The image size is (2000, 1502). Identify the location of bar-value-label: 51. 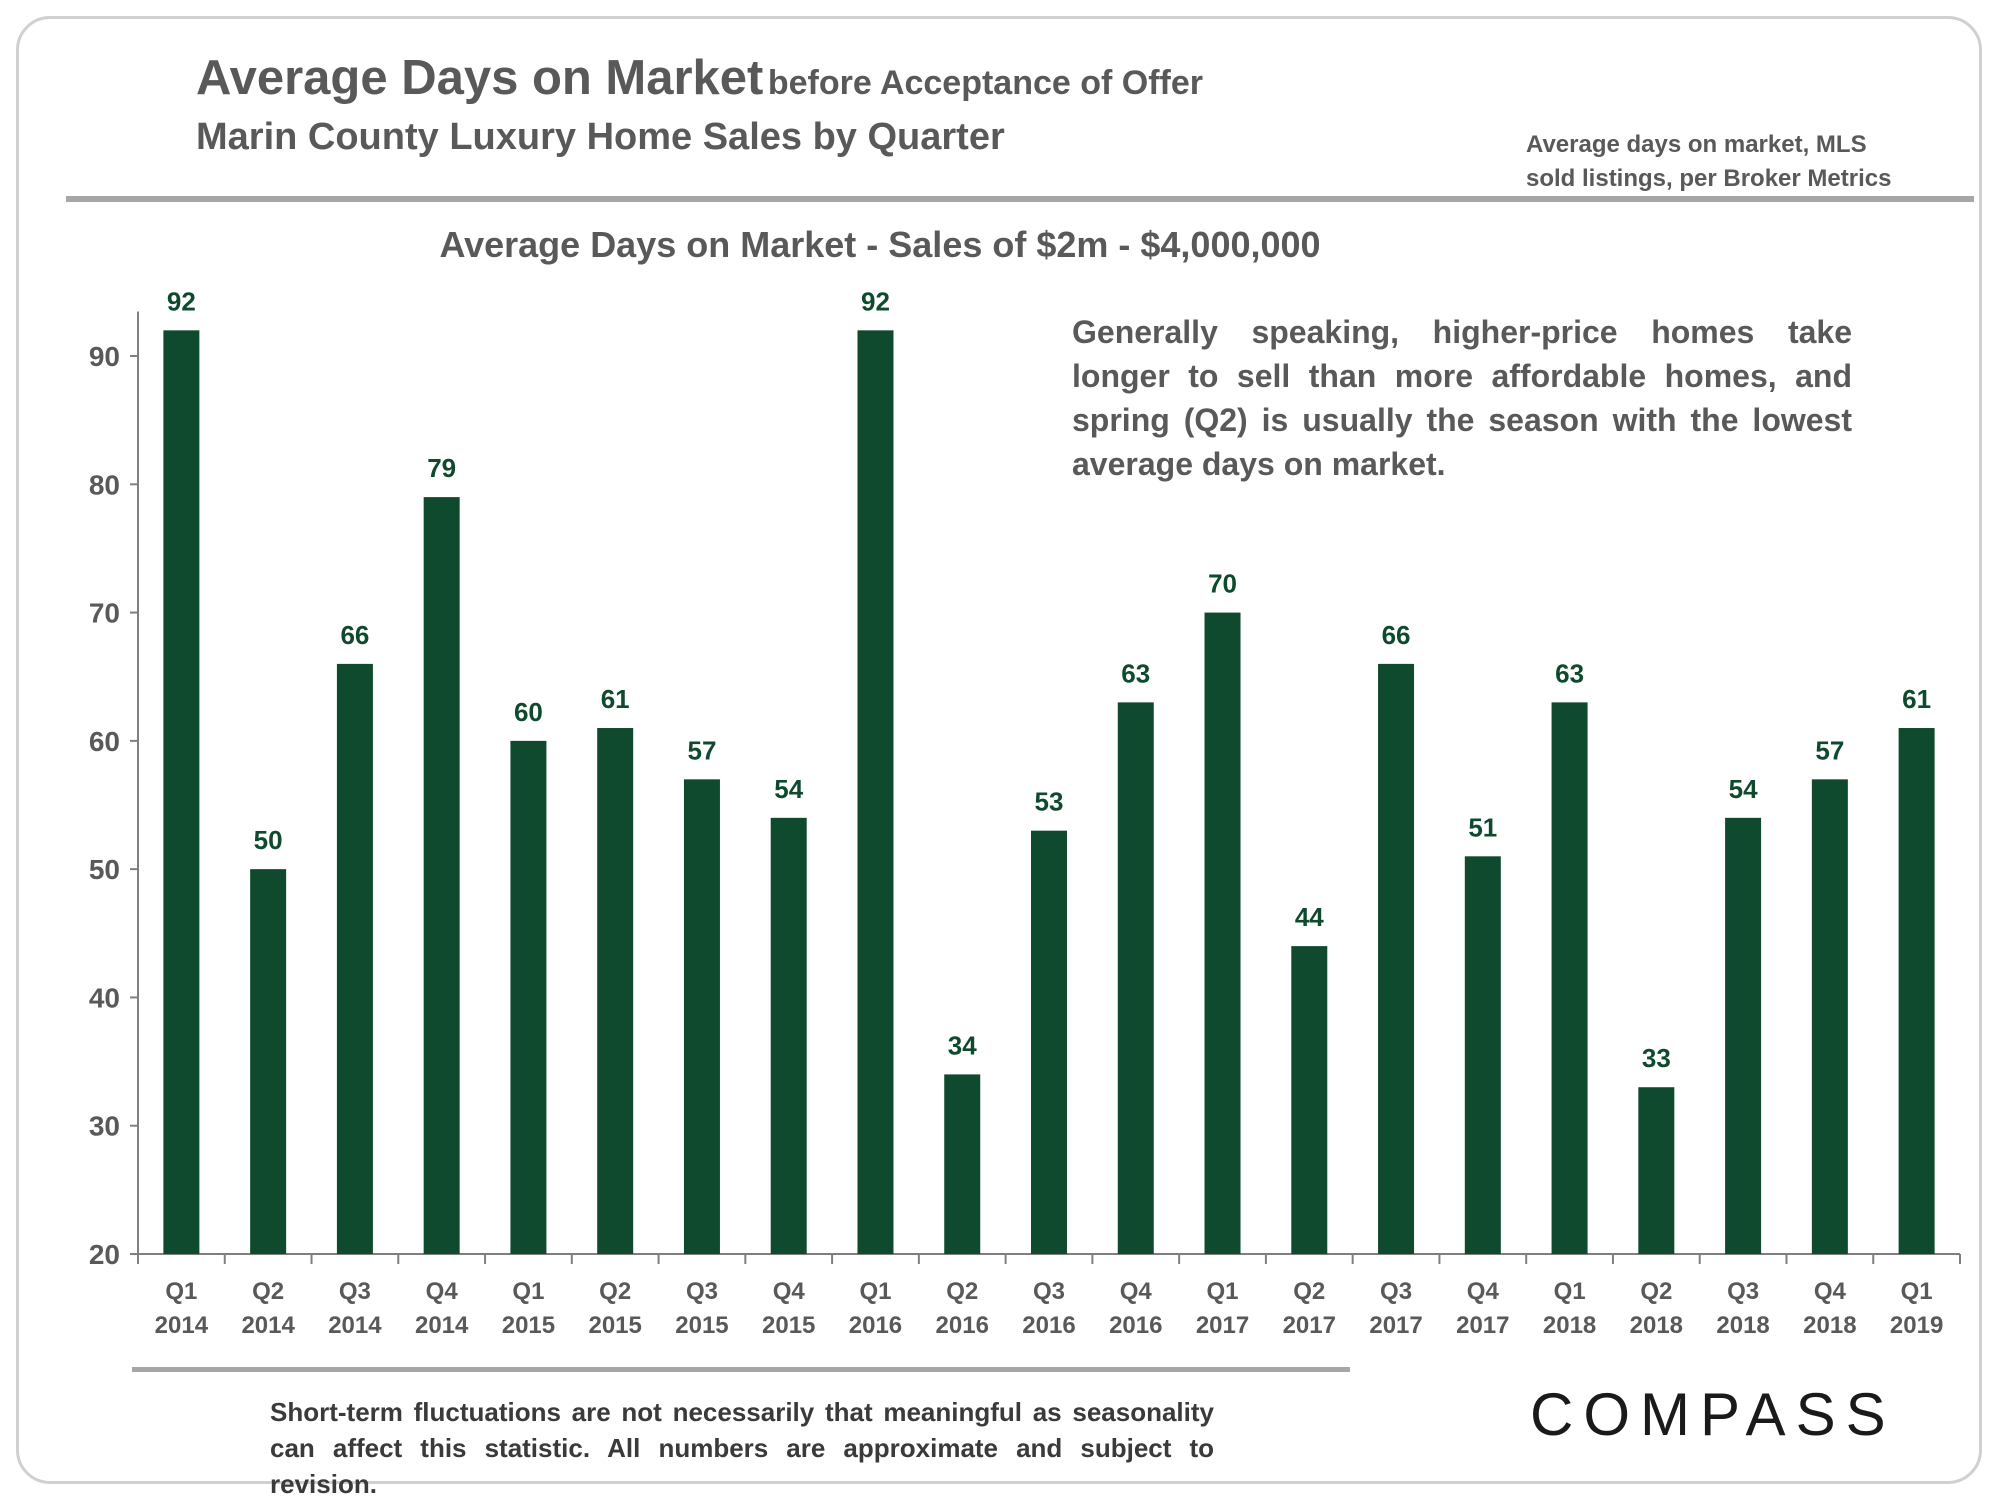
(1482, 827).